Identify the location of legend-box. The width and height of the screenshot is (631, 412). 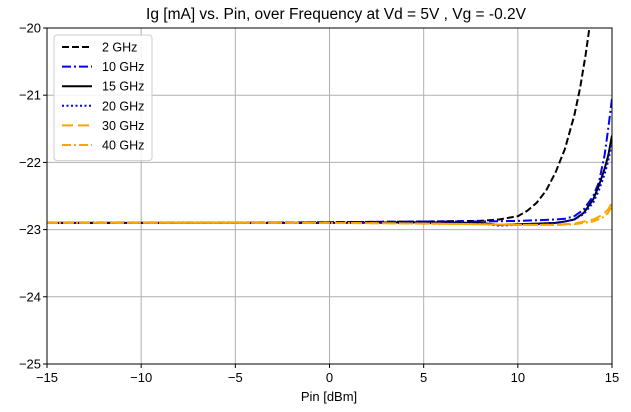
(103, 98).